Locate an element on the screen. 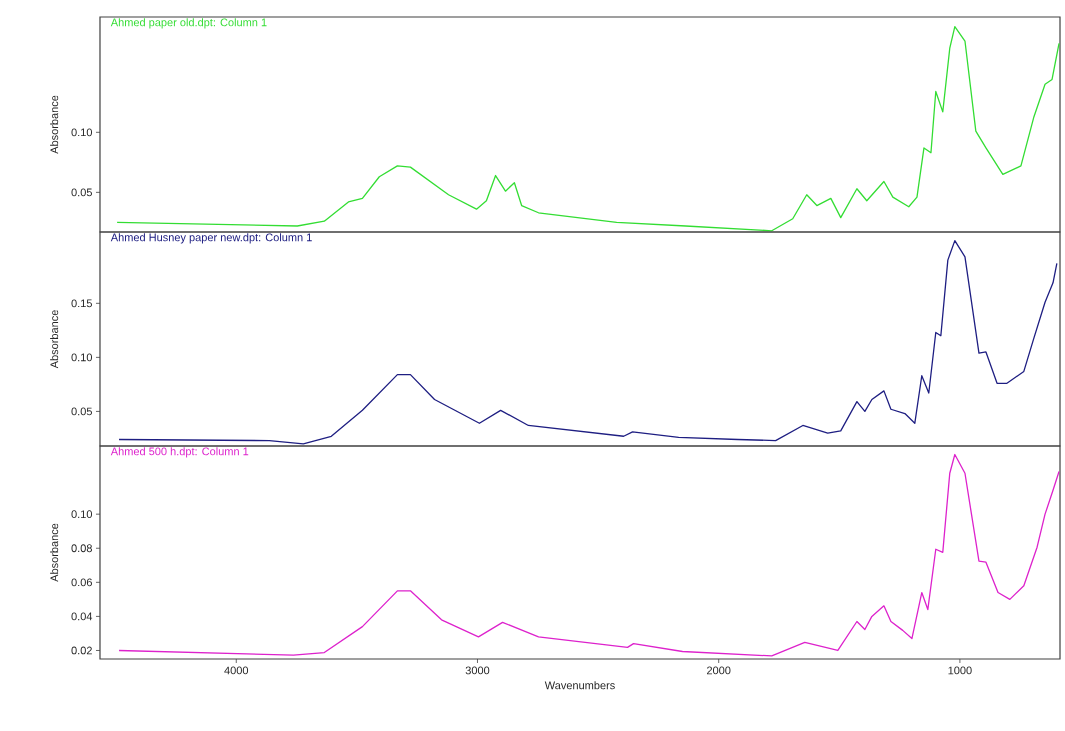 This screenshot has width=1065, height=731. y-tick-label: 0.15 is located at coordinates (81, 303).